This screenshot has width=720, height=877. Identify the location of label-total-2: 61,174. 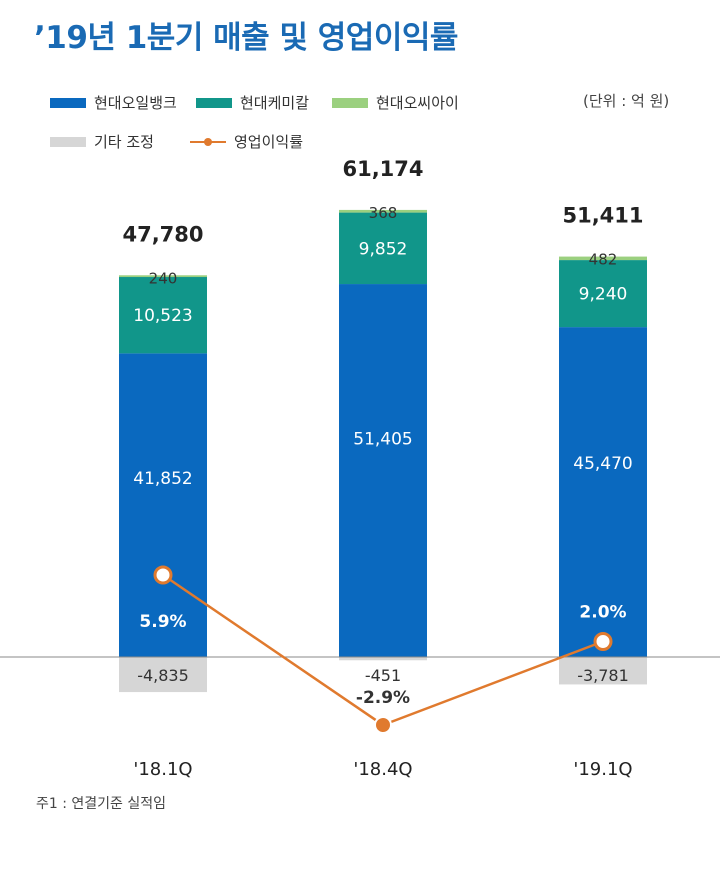
(382, 169).